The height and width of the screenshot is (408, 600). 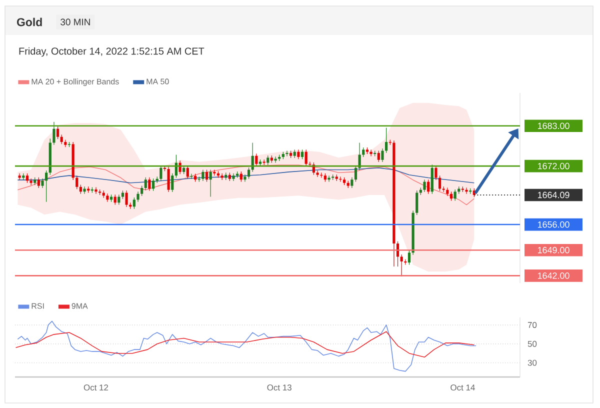 What do you see at coordinates (532, 363) in the screenshot?
I see `y-tick-label: 30` at bounding box center [532, 363].